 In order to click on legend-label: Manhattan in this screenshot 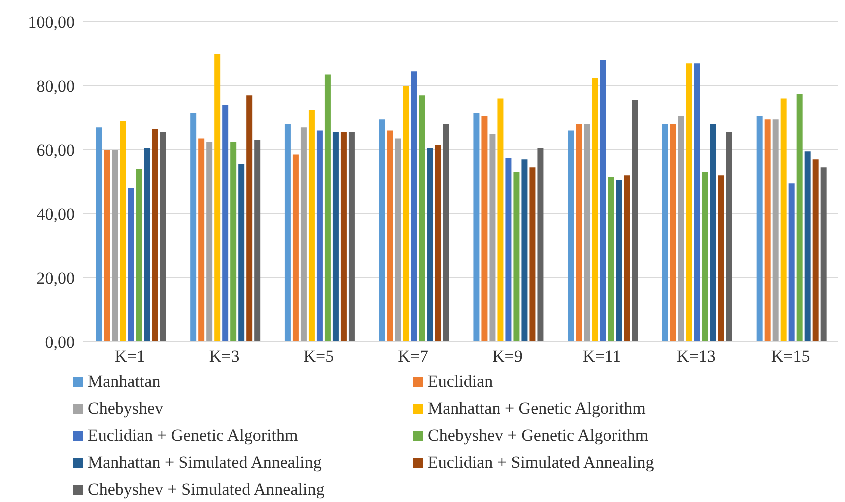, I will do `click(124, 382)`.